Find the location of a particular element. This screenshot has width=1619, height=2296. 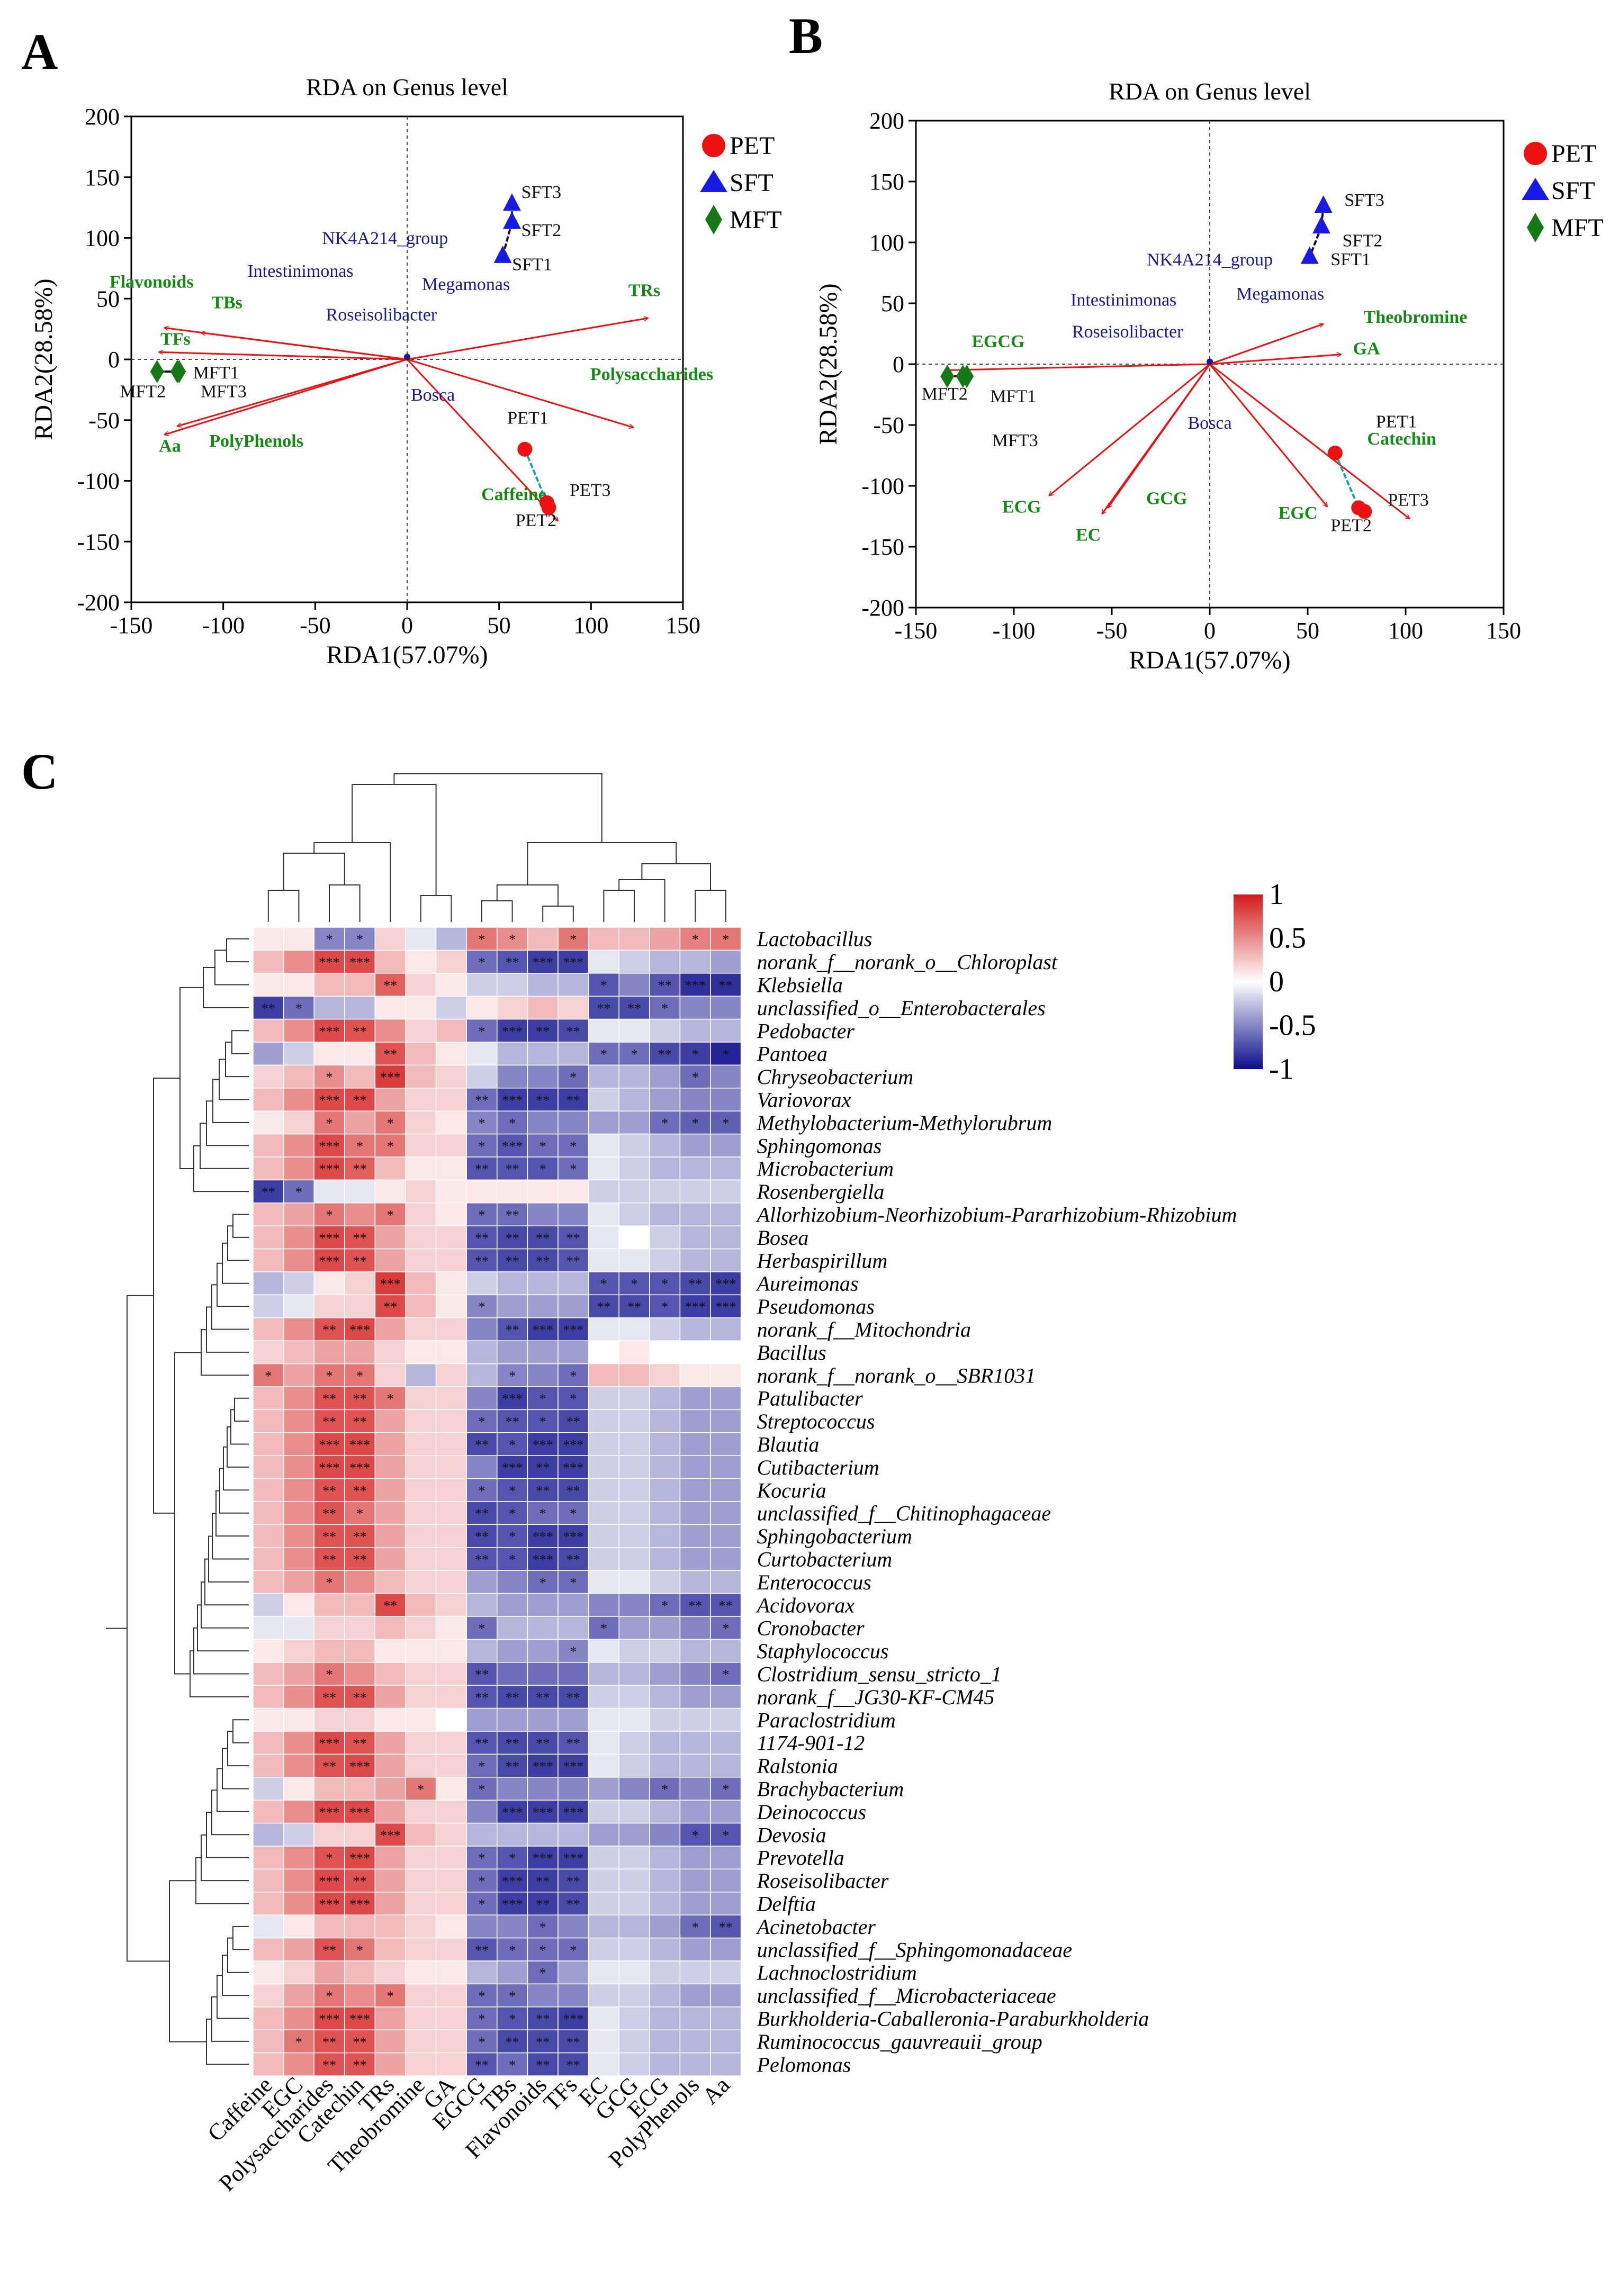

row-label: unclassified_f__Chitinophagaceae is located at coordinates (904, 1513).